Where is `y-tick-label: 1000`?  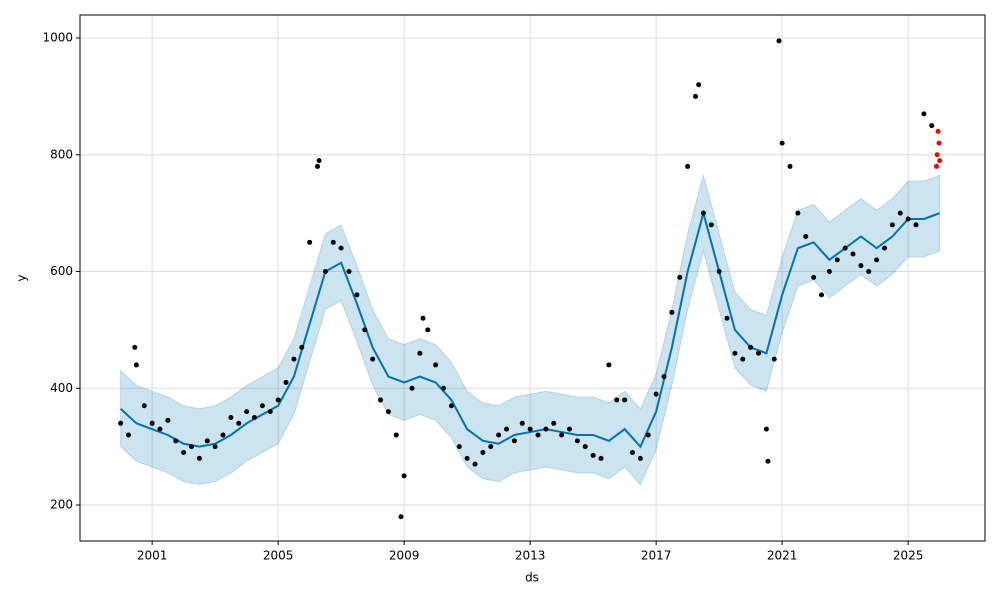 y-tick-label: 1000 is located at coordinates (57, 38).